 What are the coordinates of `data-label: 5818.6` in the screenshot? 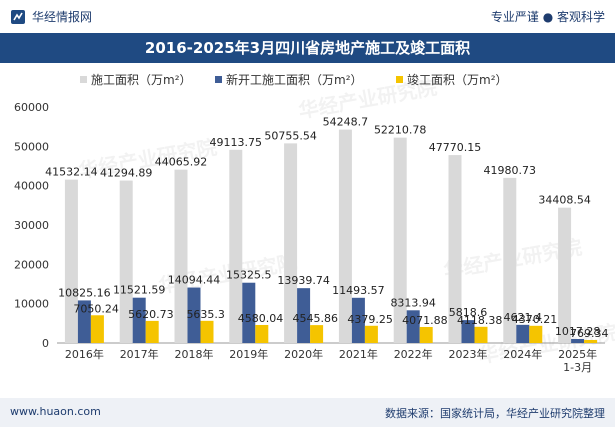 It's located at (468, 312).